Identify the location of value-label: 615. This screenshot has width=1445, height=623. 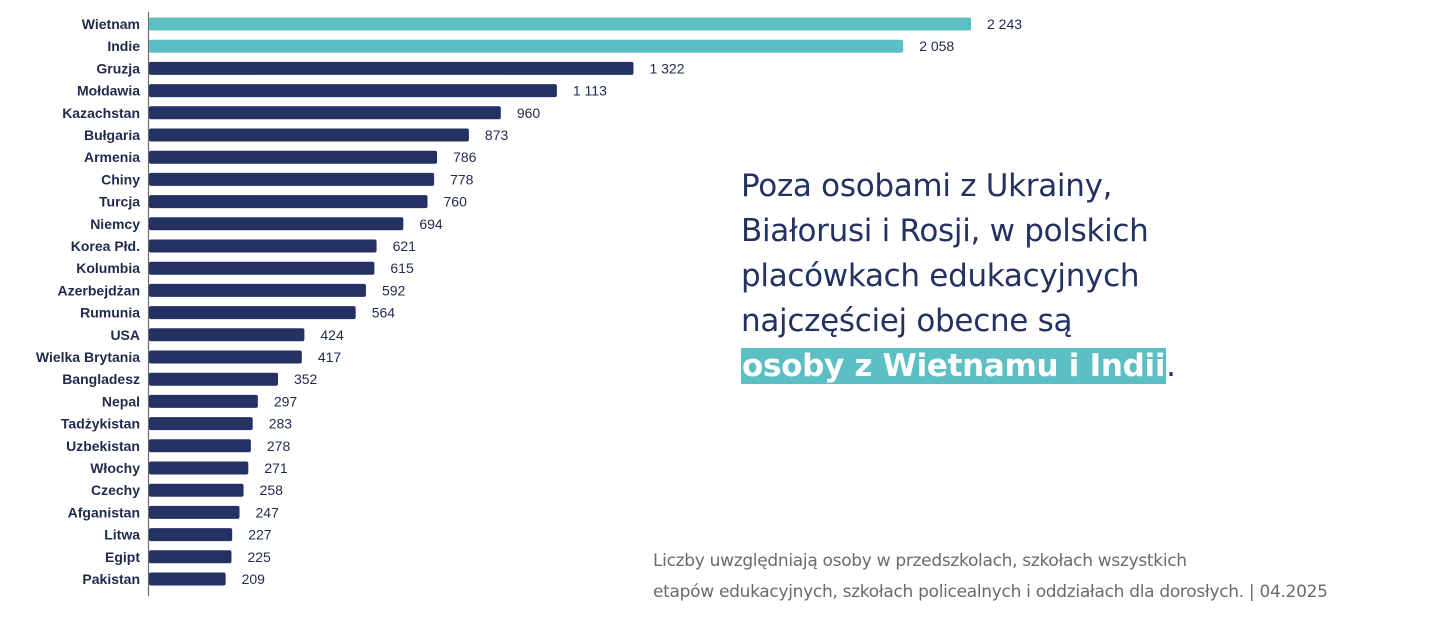
(402, 268).